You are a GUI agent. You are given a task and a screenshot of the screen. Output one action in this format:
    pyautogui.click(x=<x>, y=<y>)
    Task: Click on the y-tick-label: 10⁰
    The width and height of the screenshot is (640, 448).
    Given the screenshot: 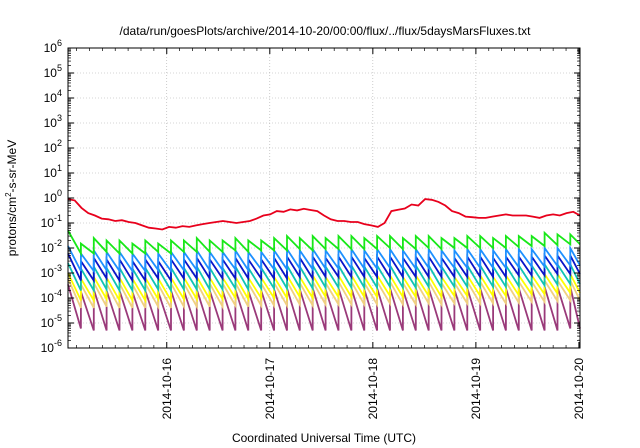 What is the action you would take?
    pyautogui.click(x=53, y=196)
    